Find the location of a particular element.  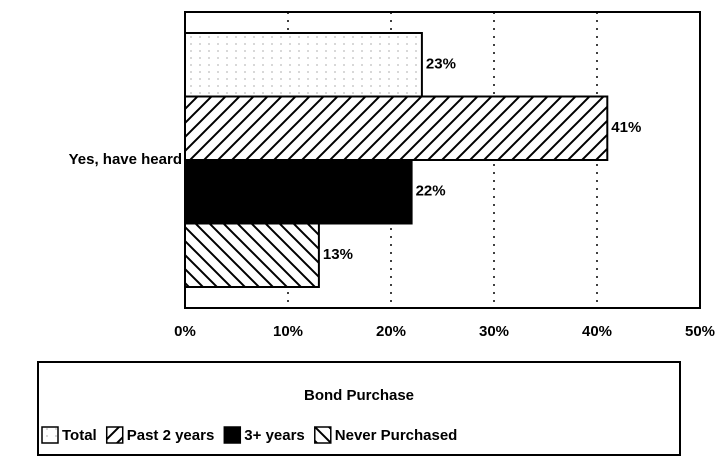

value-label: 13% is located at coordinates (338, 254).